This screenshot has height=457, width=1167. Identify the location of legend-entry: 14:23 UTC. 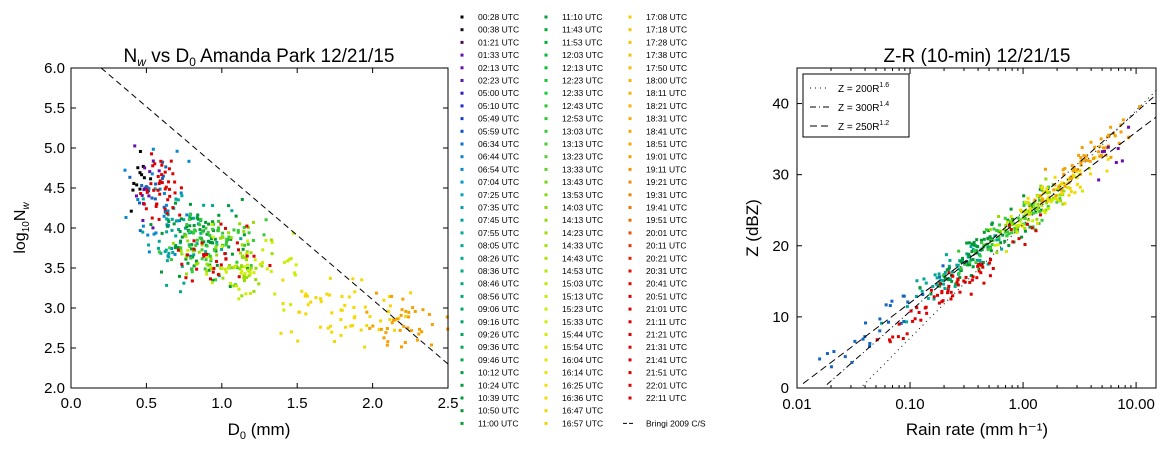
(573, 233).